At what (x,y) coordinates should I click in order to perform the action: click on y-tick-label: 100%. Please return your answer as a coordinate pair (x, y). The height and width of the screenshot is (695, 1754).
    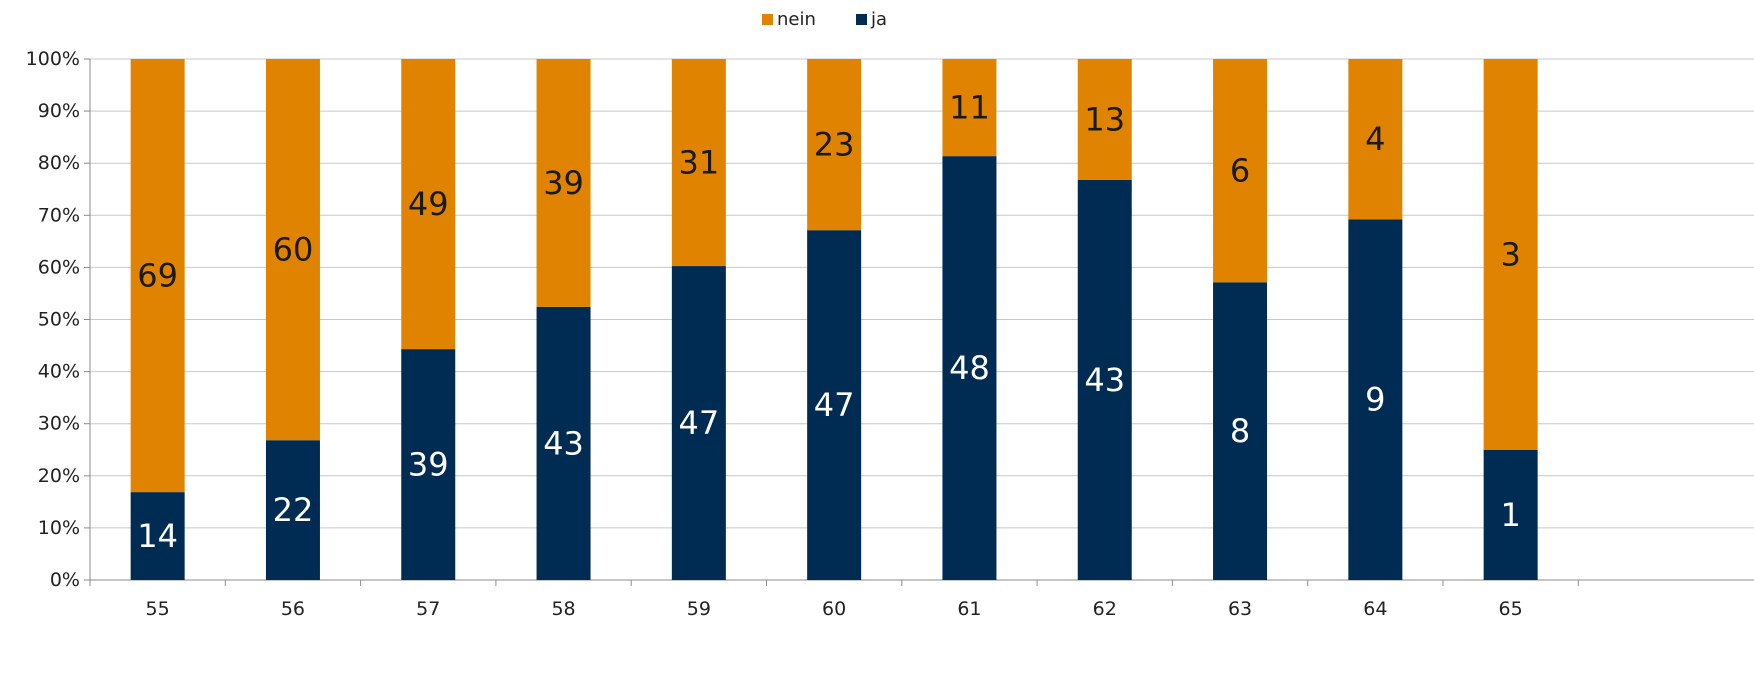
    Looking at the image, I should click on (53, 59).